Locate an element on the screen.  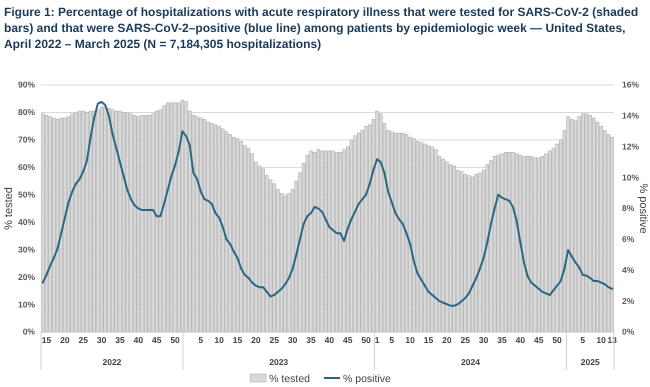
y-tick-label: 0% is located at coordinates (29, 331).